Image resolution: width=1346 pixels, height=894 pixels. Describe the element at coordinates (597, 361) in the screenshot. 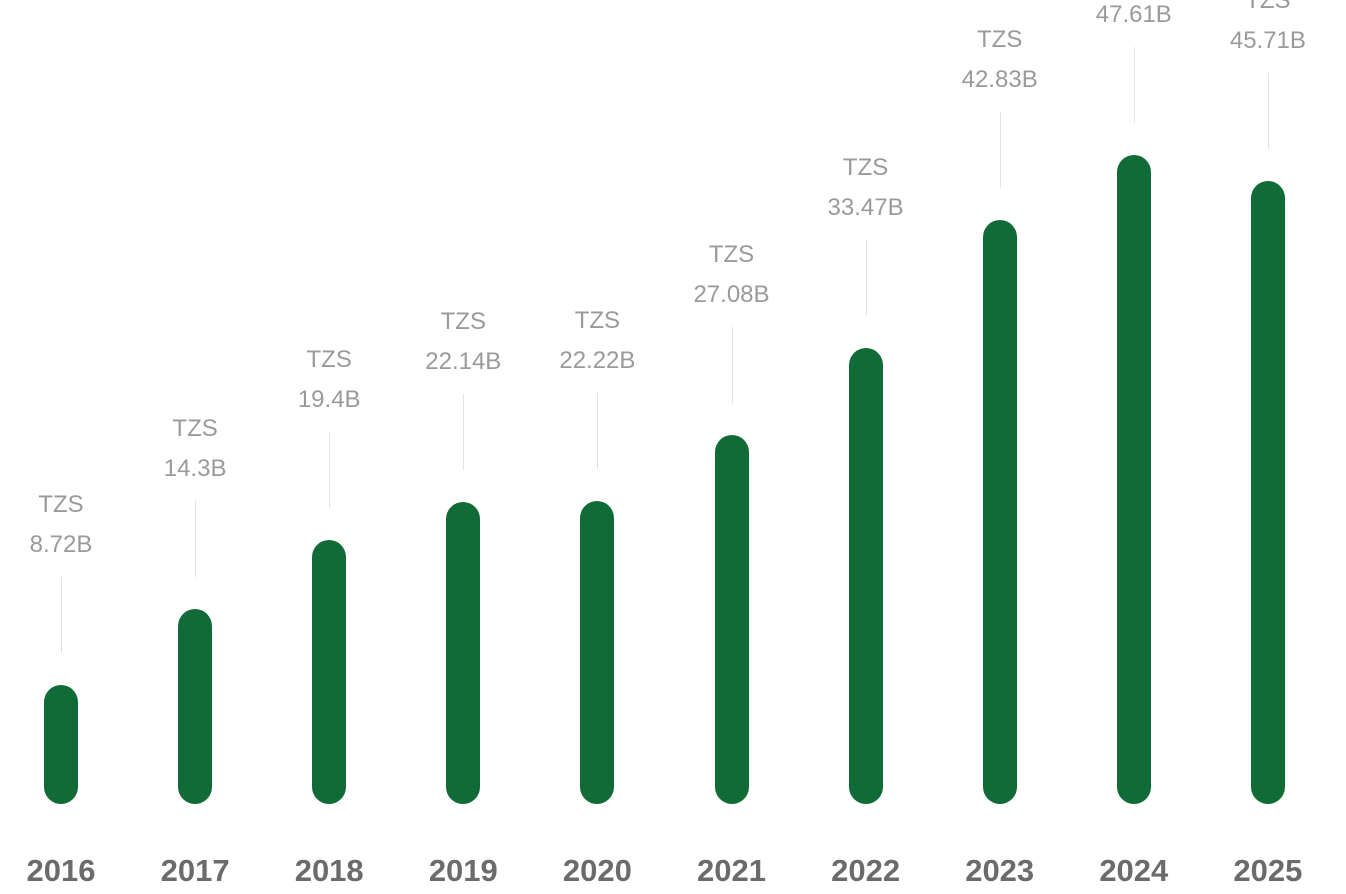

I see `data-label-value: 22.22B` at that location.